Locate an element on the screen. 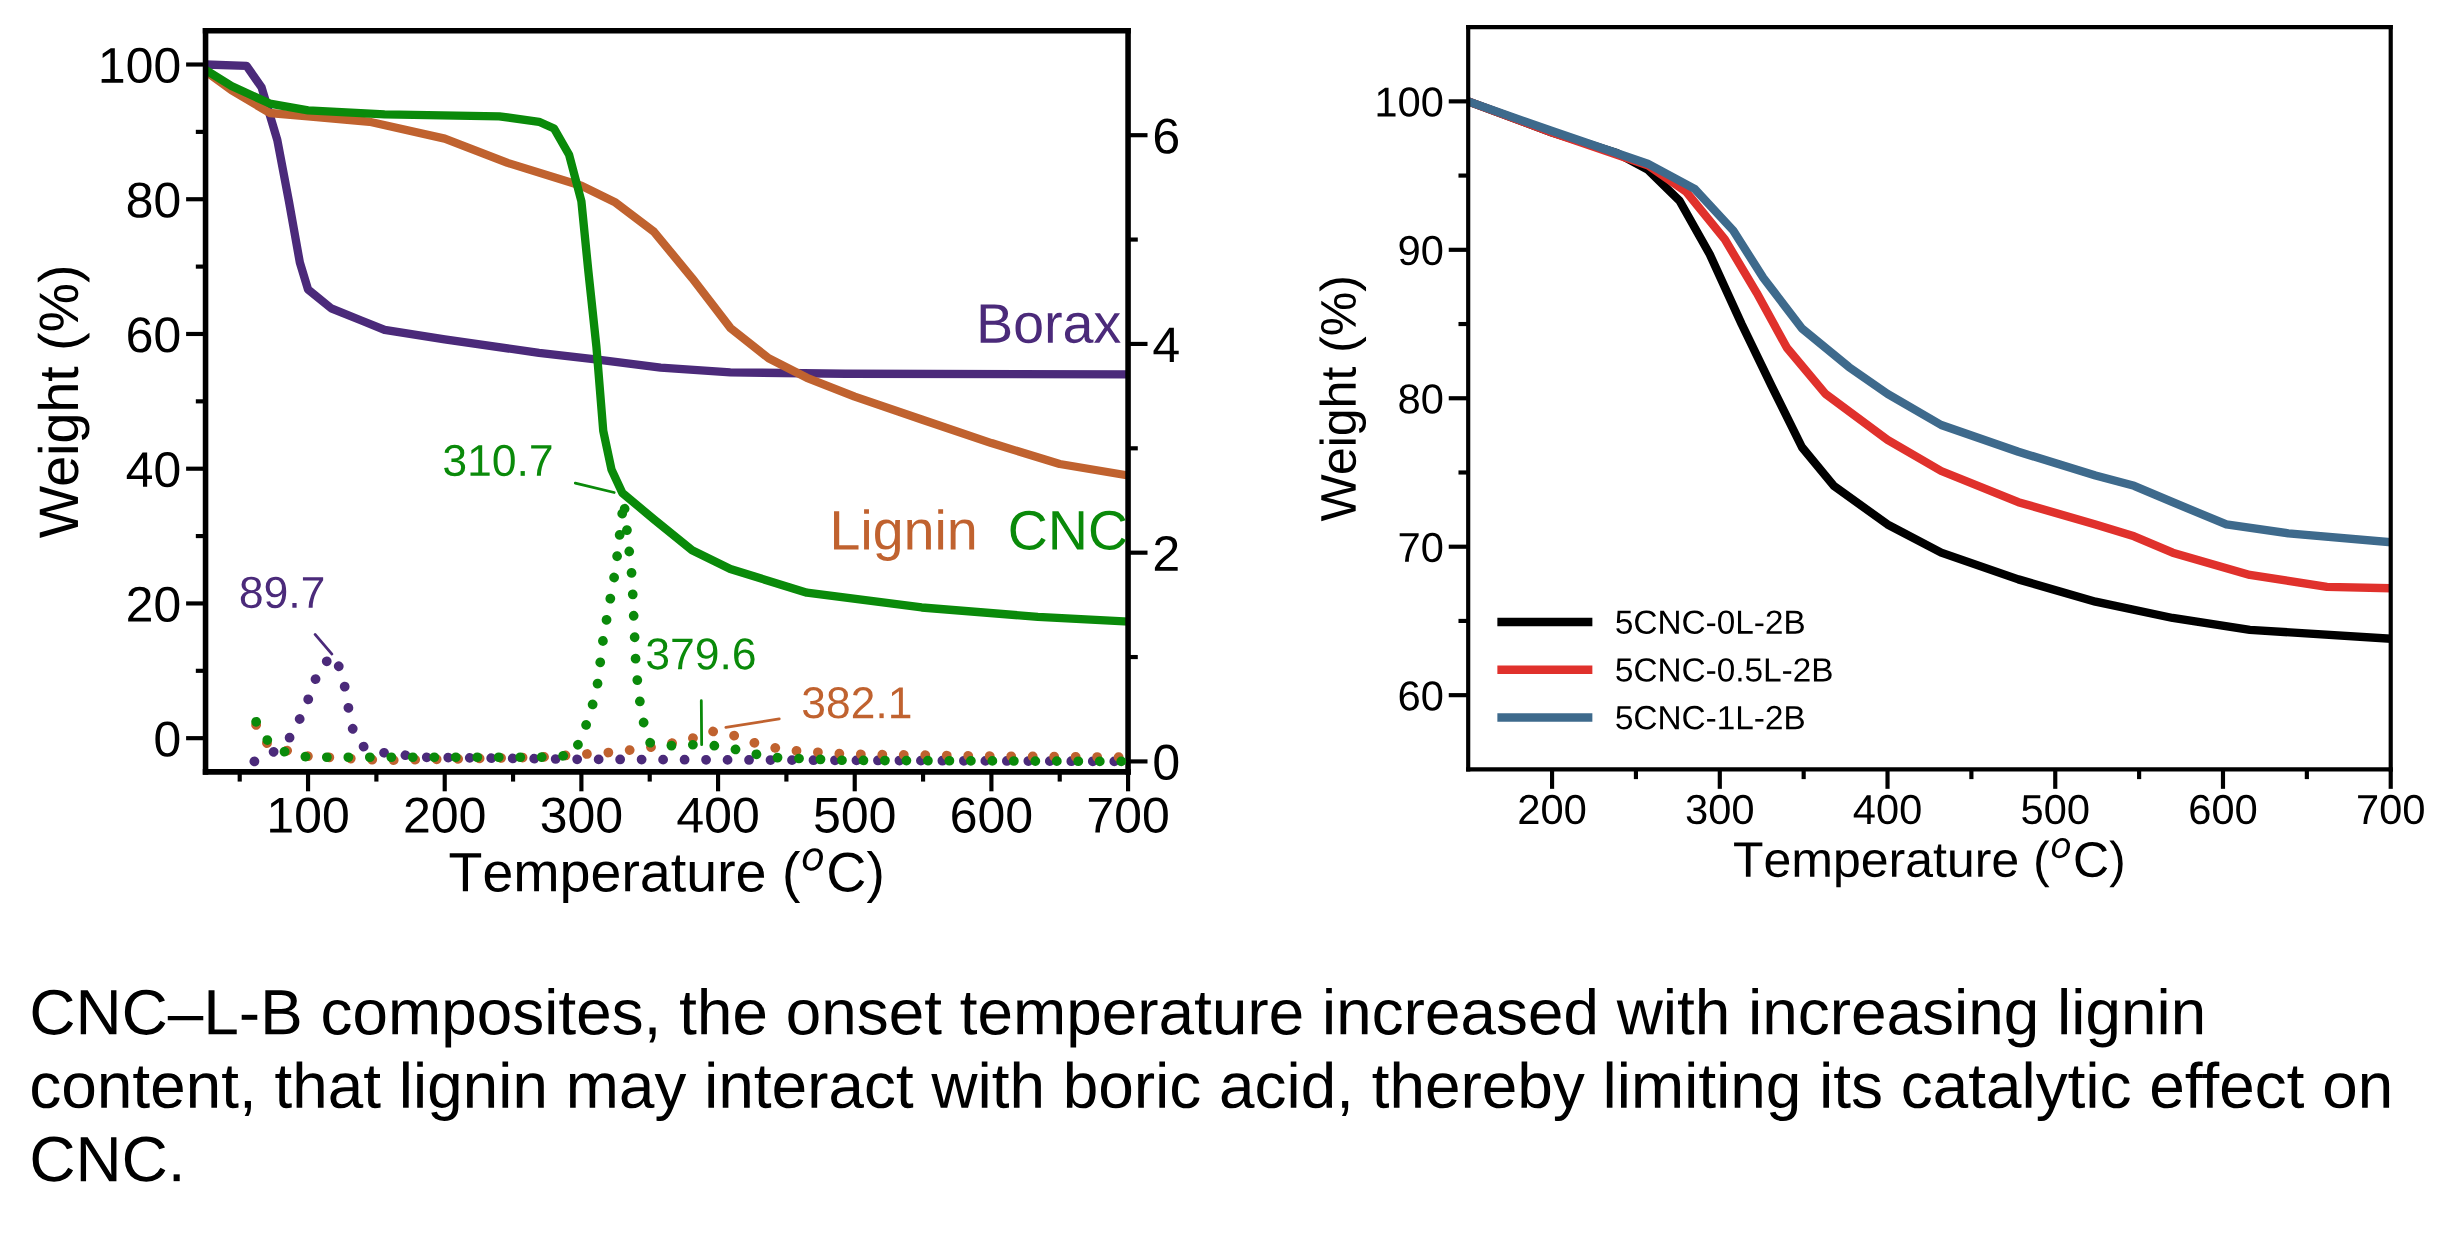 The width and height of the screenshot is (2447, 1233). y-tick-label: 0 is located at coordinates (167, 739).